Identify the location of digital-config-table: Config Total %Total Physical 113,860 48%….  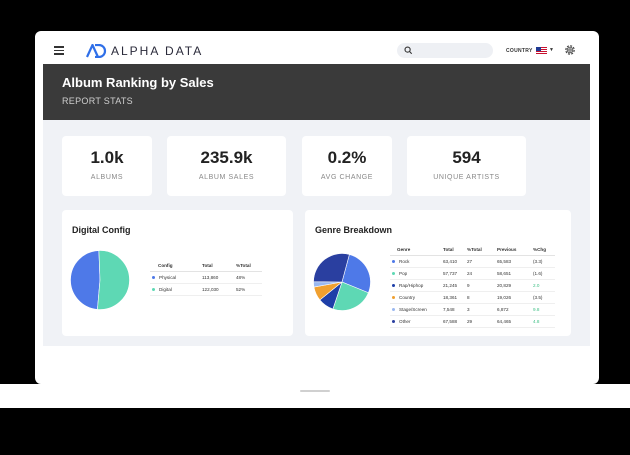
(206, 278).